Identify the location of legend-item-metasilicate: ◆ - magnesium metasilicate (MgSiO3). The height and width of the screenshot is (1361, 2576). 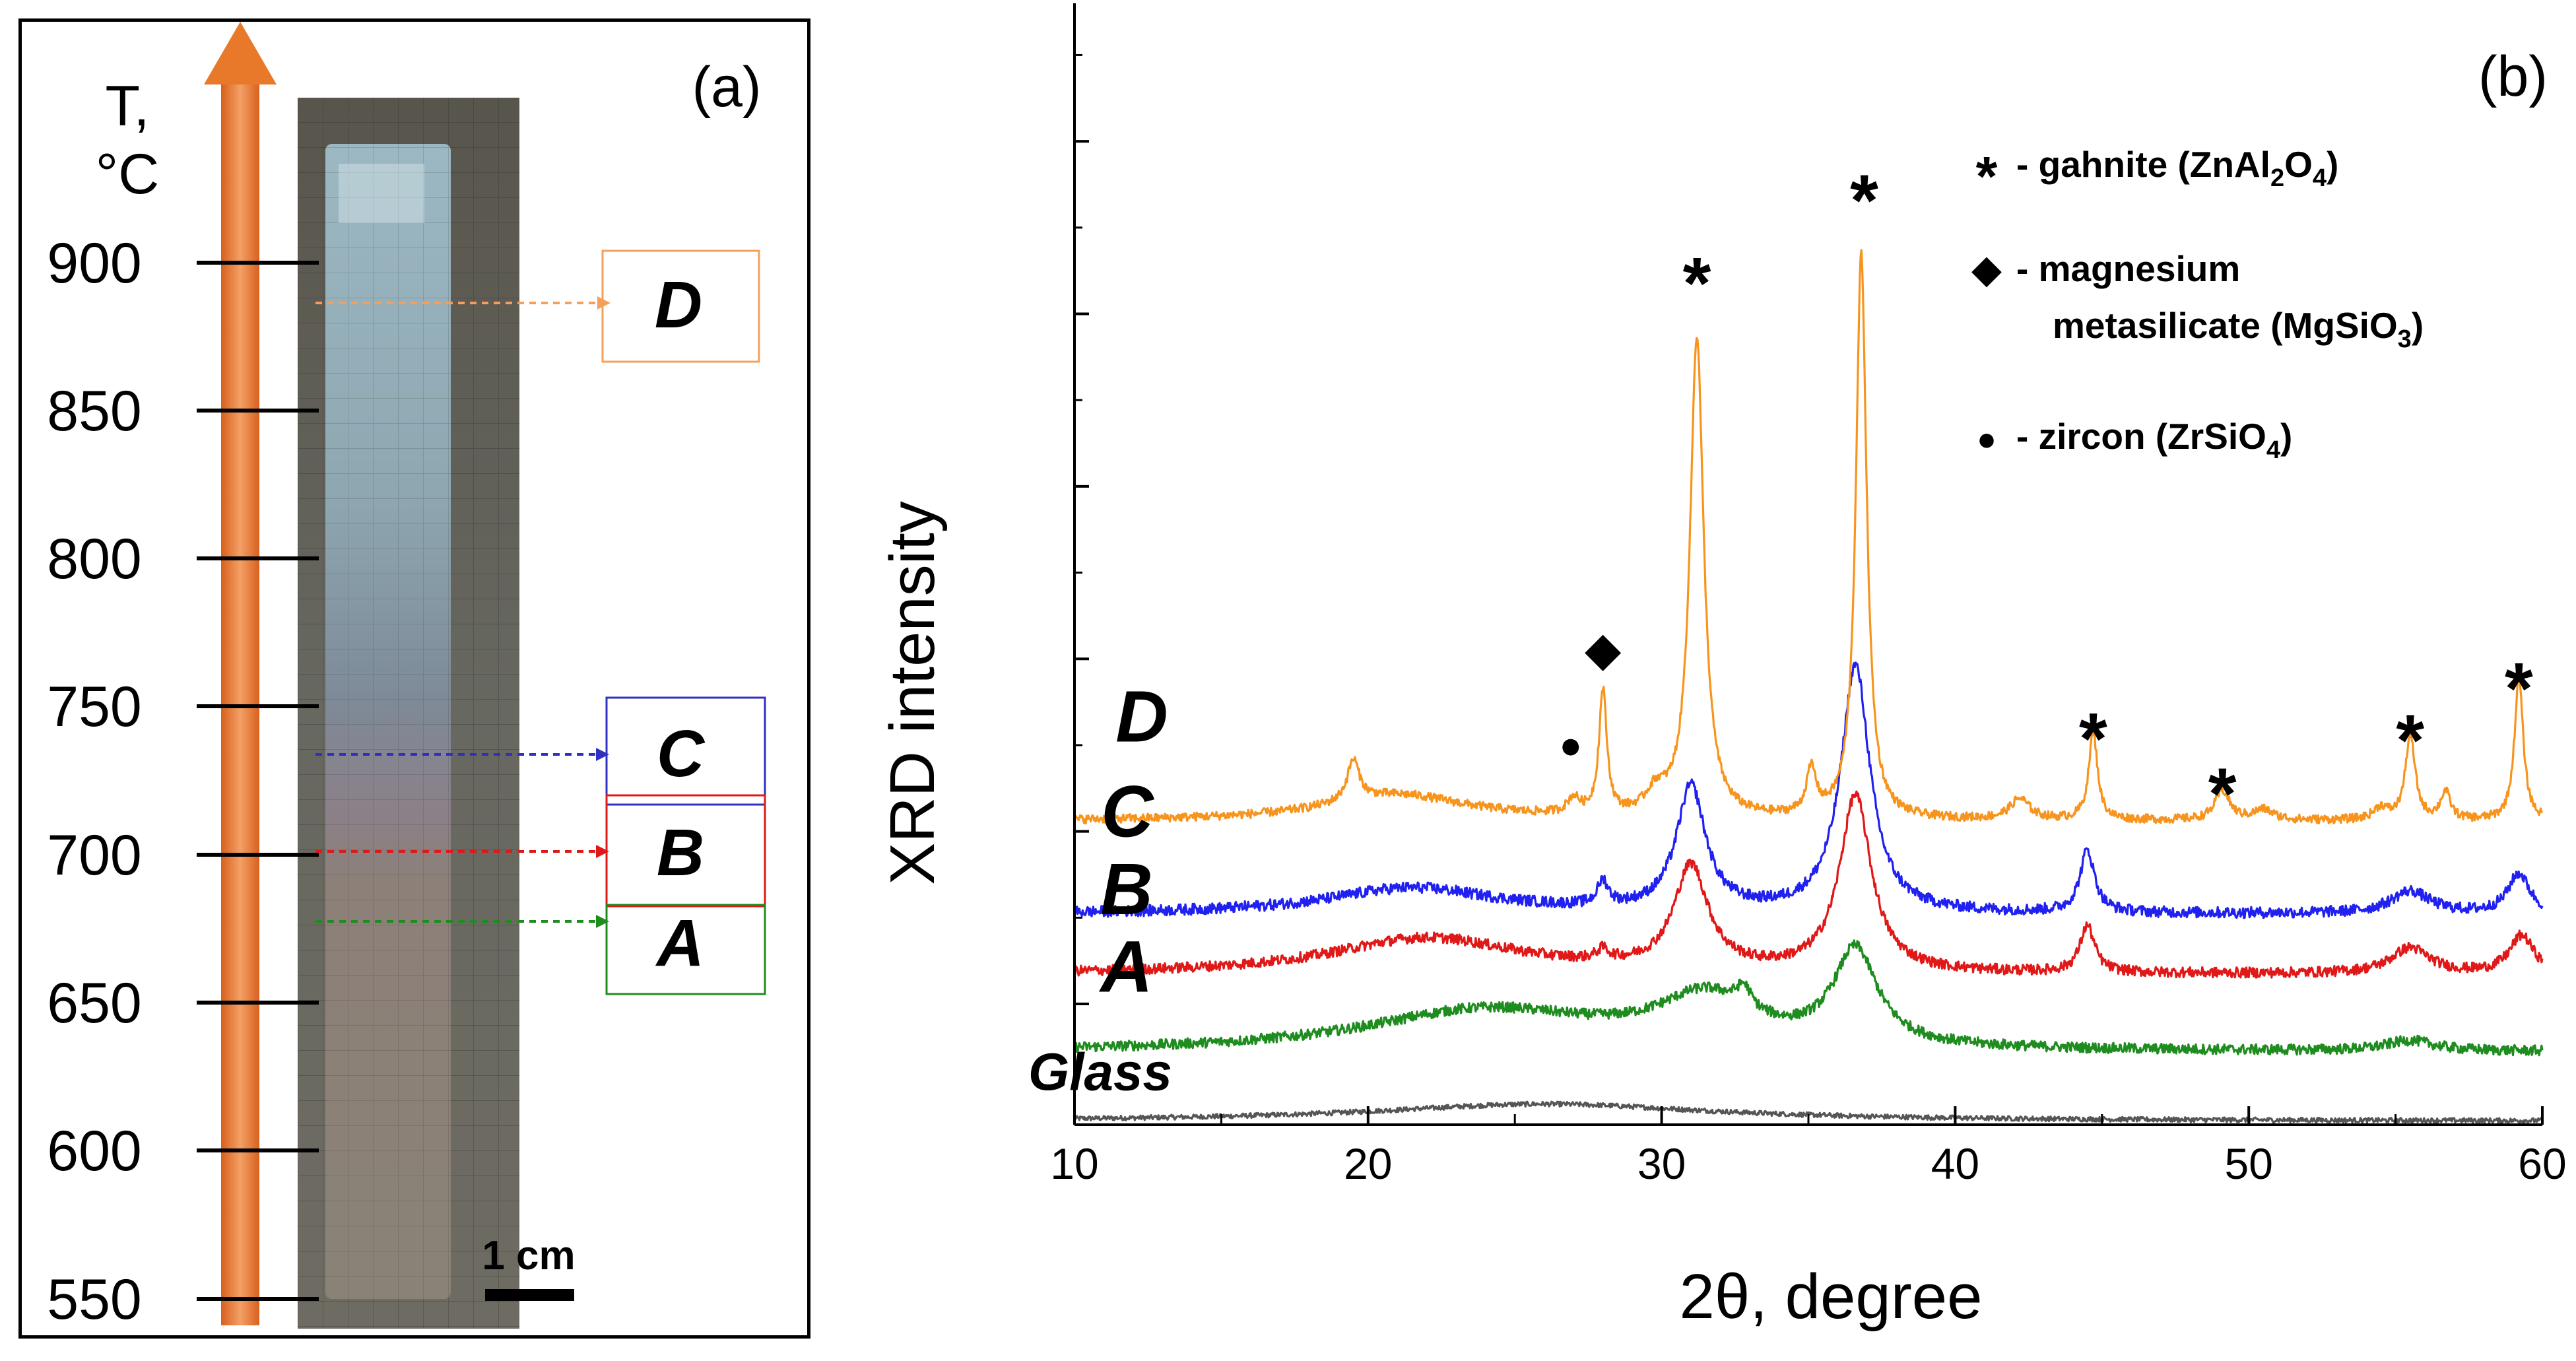
(2197, 300).